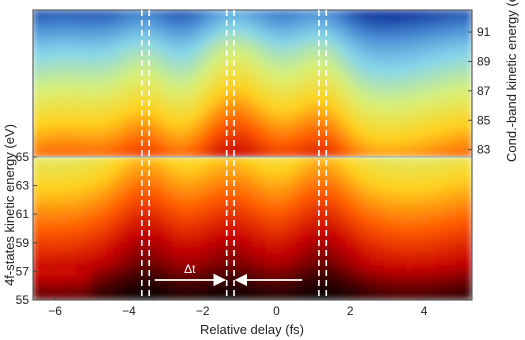  Describe the element at coordinates (23, 243) in the screenshot. I see `y-left-tick-label: 59` at that location.